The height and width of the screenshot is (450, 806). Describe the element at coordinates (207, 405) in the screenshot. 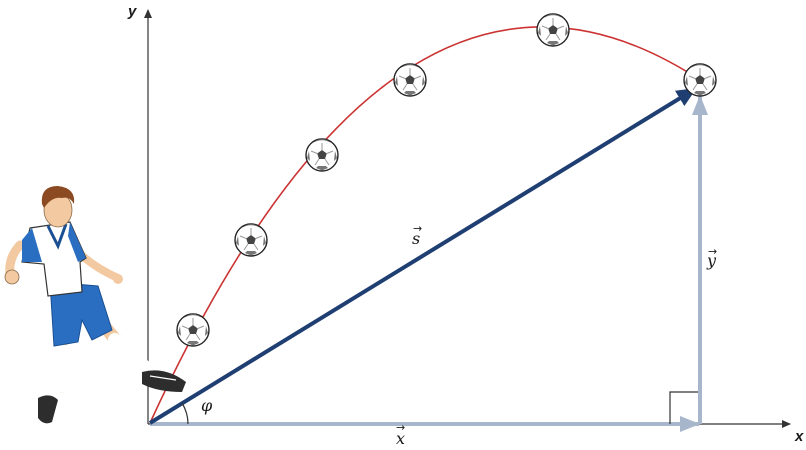

I see `angle-label: φ` at that location.